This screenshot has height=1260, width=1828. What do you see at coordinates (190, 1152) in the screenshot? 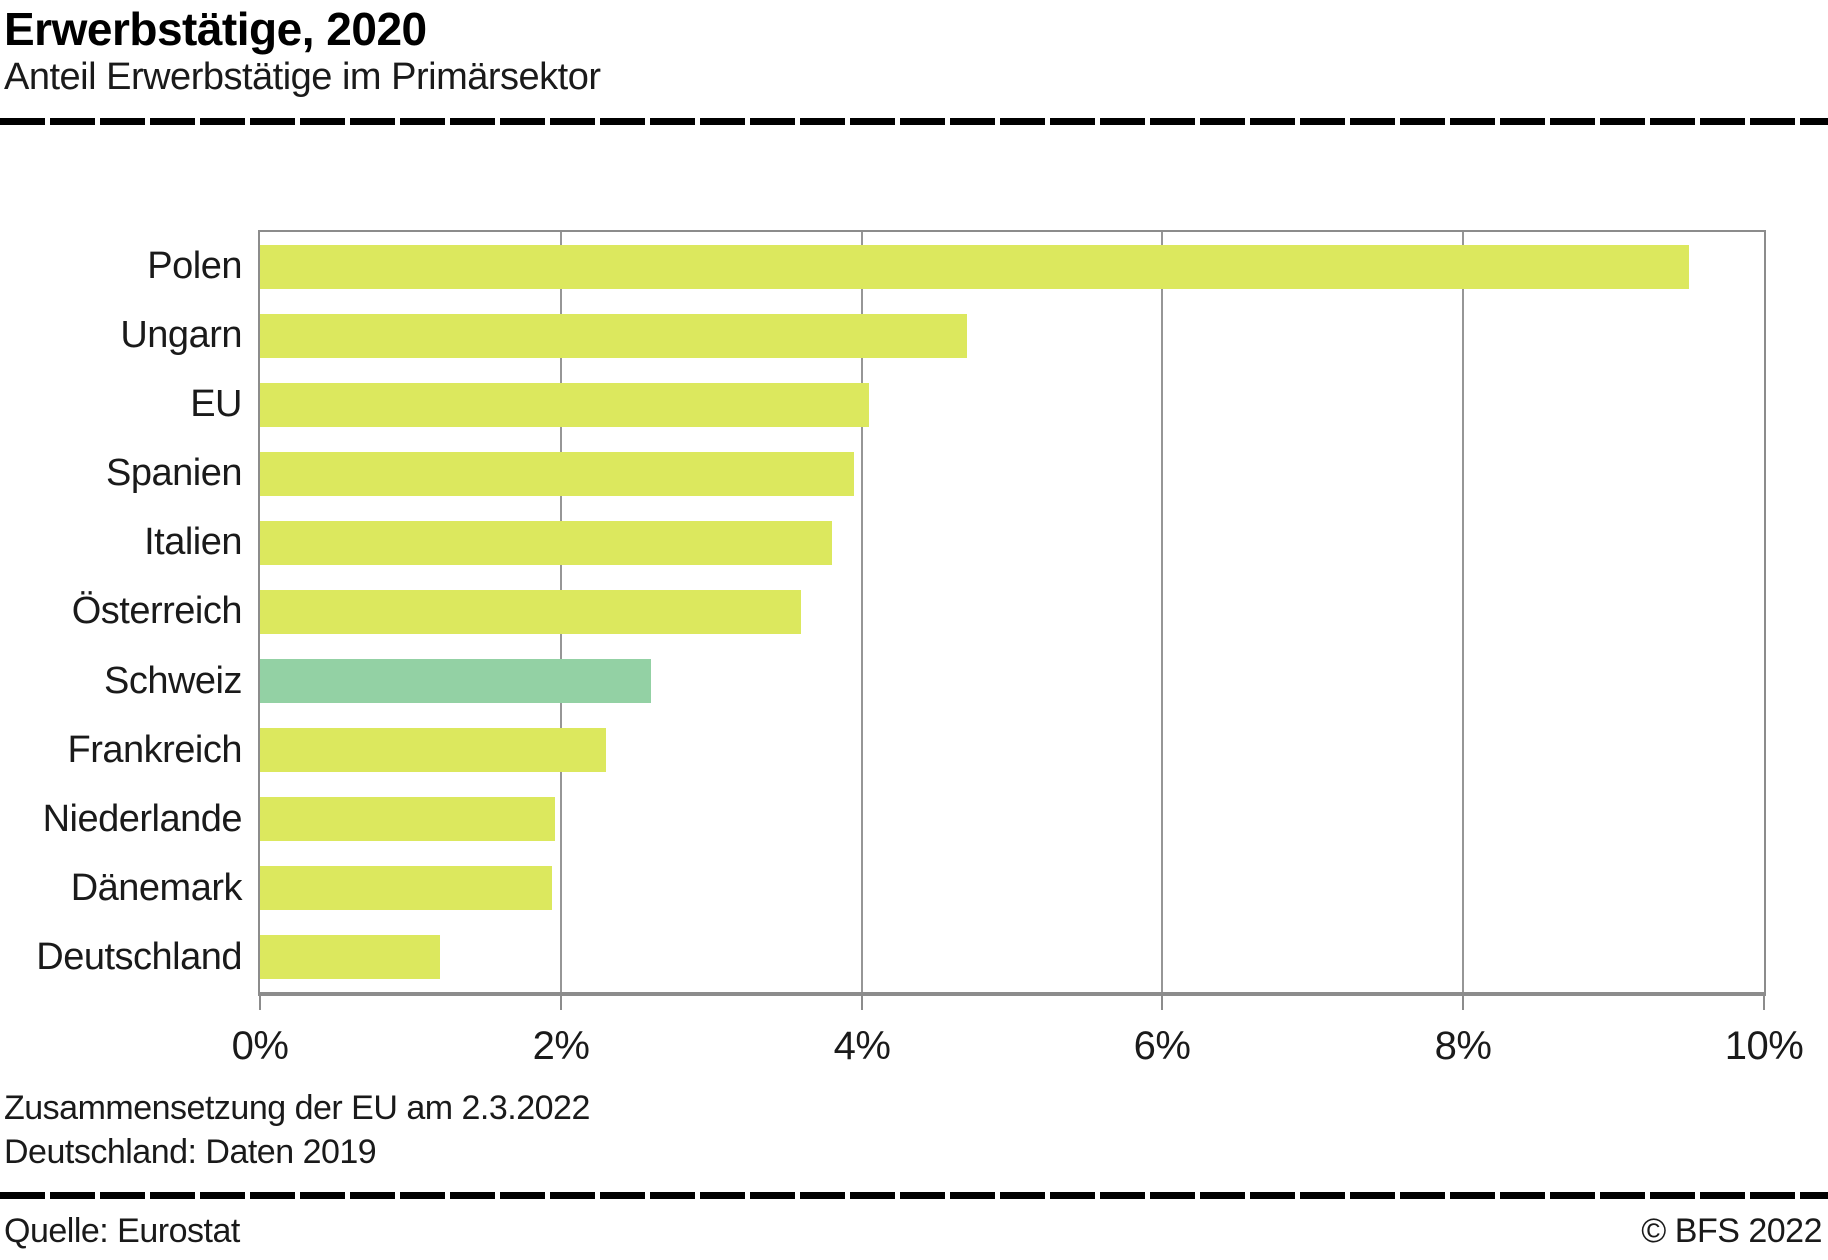
I see `footnote-germany: Deutschland: Daten 2019` at bounding box center [190, 1152].